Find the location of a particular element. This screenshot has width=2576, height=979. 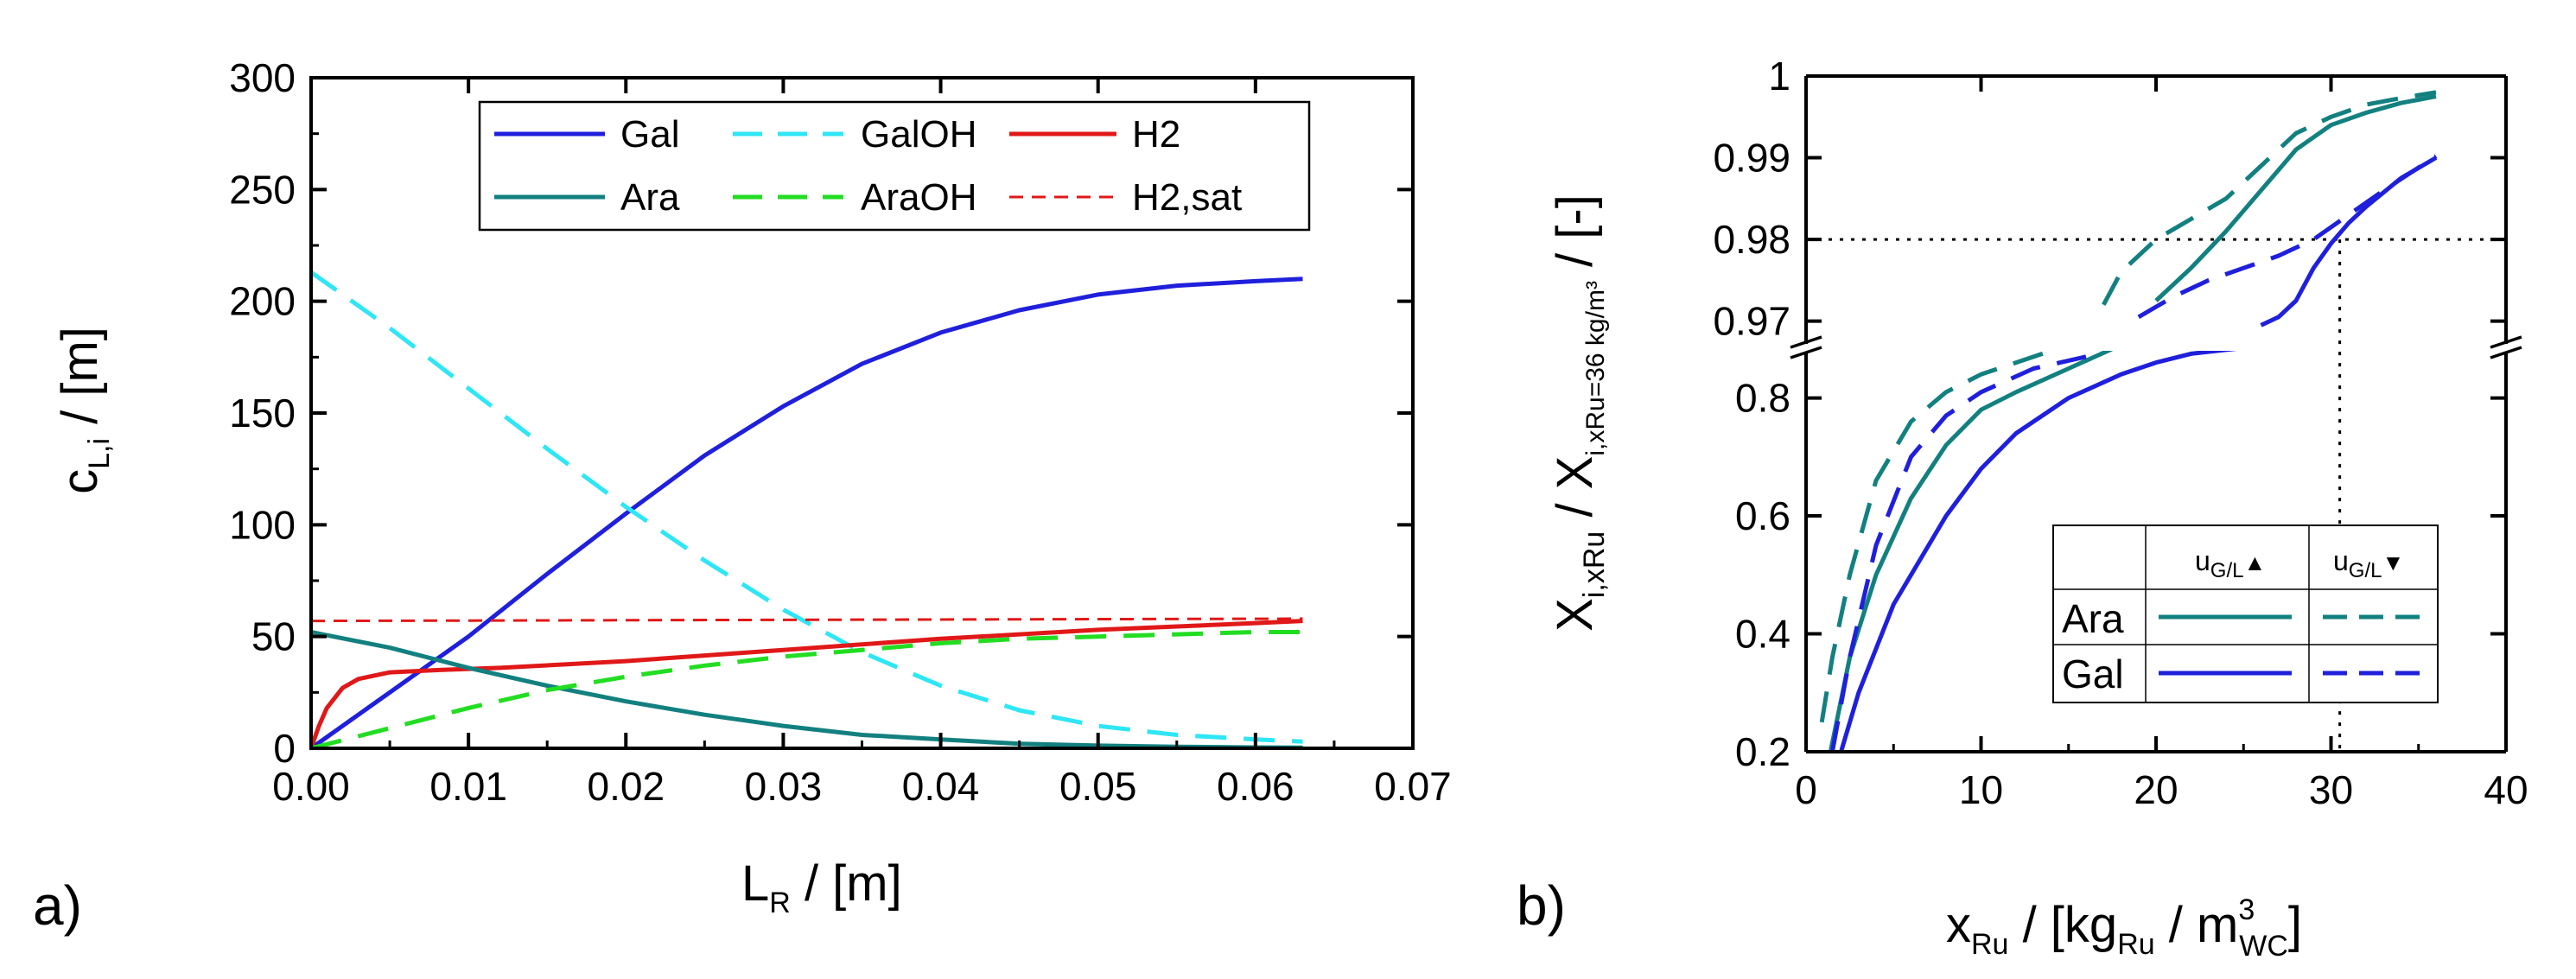

y-tick-label: 300 is located at coordinates (262, 77).